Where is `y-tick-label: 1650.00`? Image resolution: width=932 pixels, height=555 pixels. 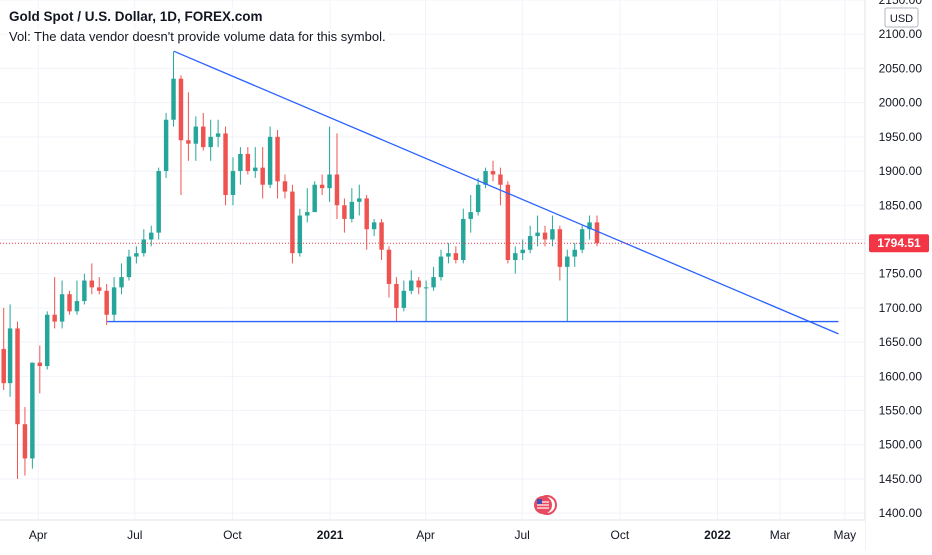 y-tick-label: 1650.00 is located at coordinates (901, 342).